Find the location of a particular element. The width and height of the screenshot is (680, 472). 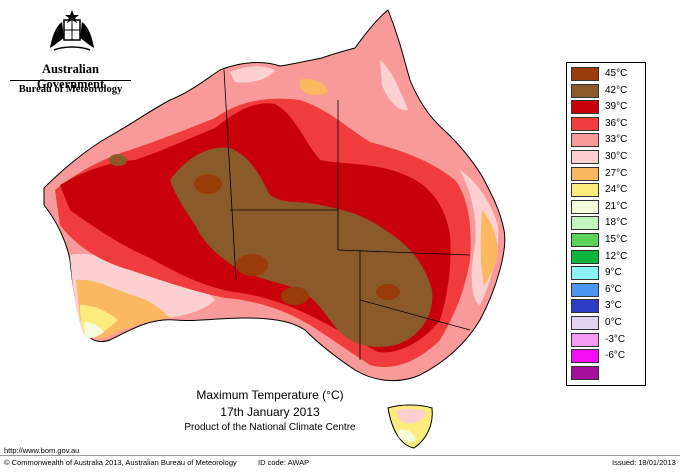

legend-label: 33°C is located at coordinates (616, 140).